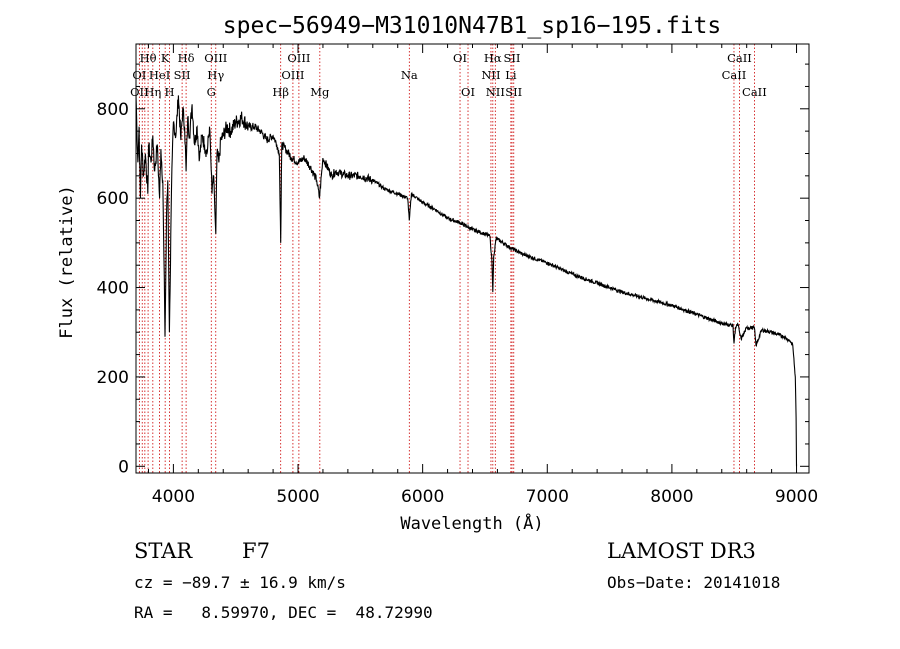 Image resolution: width=900 pixels, height=649 pixels. What do you see at coordinates (493, 58) in the screenshot?
I see `line-label-hα: Hα` at bounding box center [493, 58].